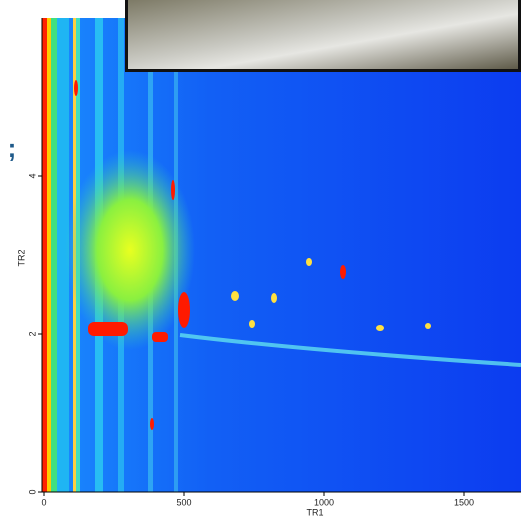 The image size is (521, 518). What do you see at coordinates (43, 502) in the screenshot?
I see `x-tick-label: 0` at bounding box center [43, 502].